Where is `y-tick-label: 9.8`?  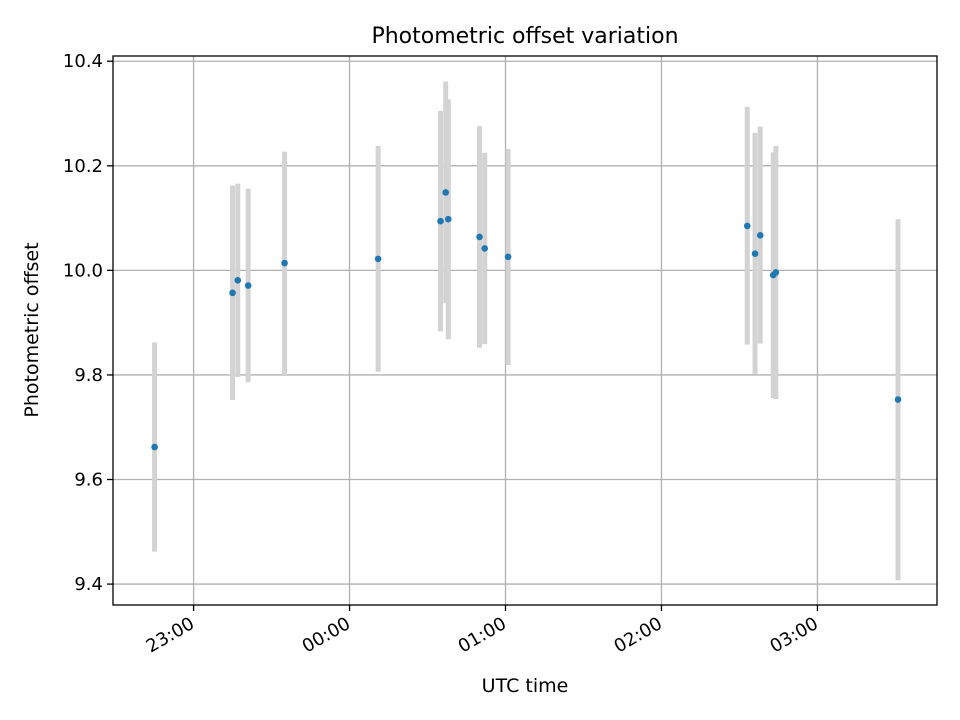 y-tick-label: 9.8 is located at coordinates (88, 375).